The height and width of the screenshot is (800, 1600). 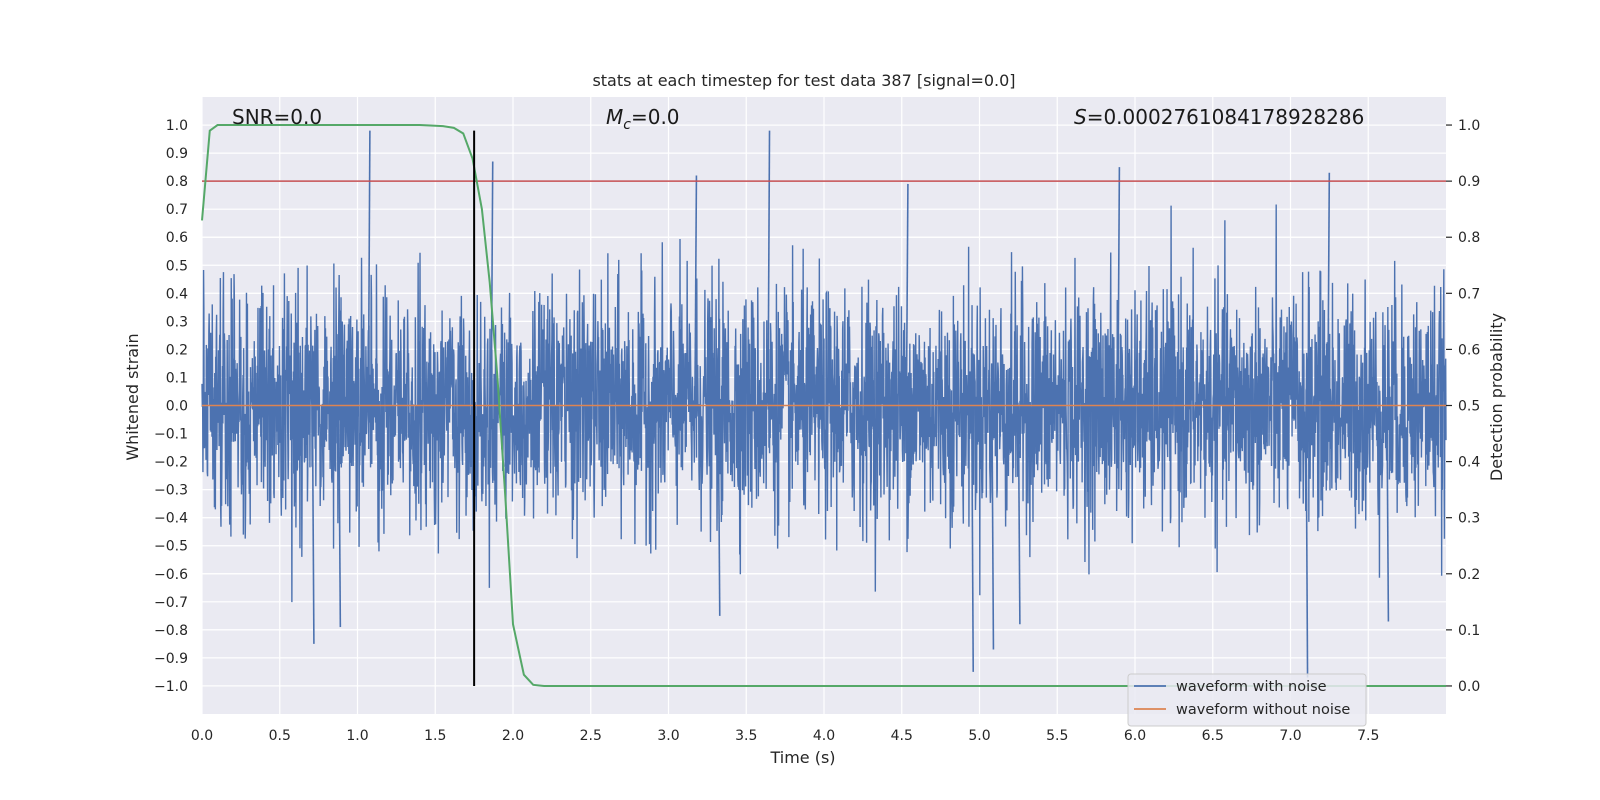 I want to click on x-tick-label: 0.0, so click(x=202, y=736).